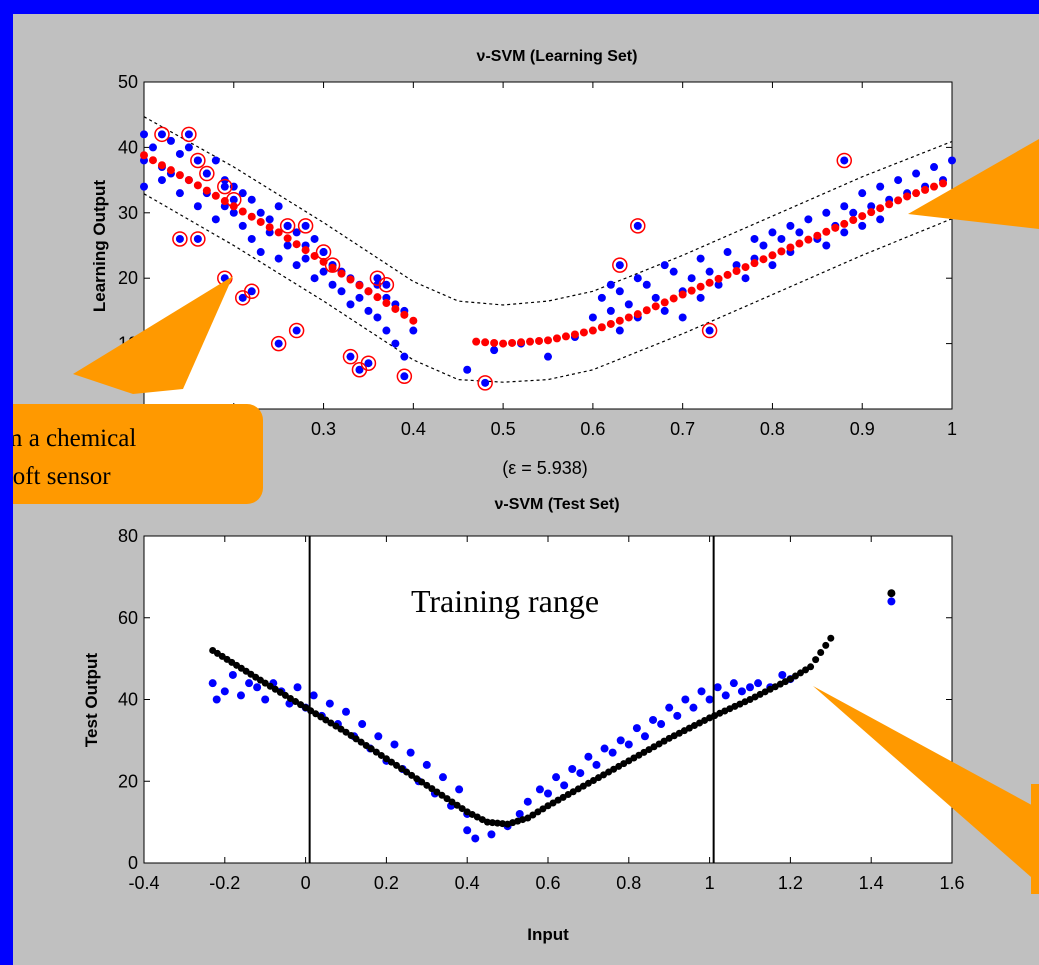  Describe the element at coordinates (128, 781) in the screenshot. I see `test-ytick-label: 20` at that location.